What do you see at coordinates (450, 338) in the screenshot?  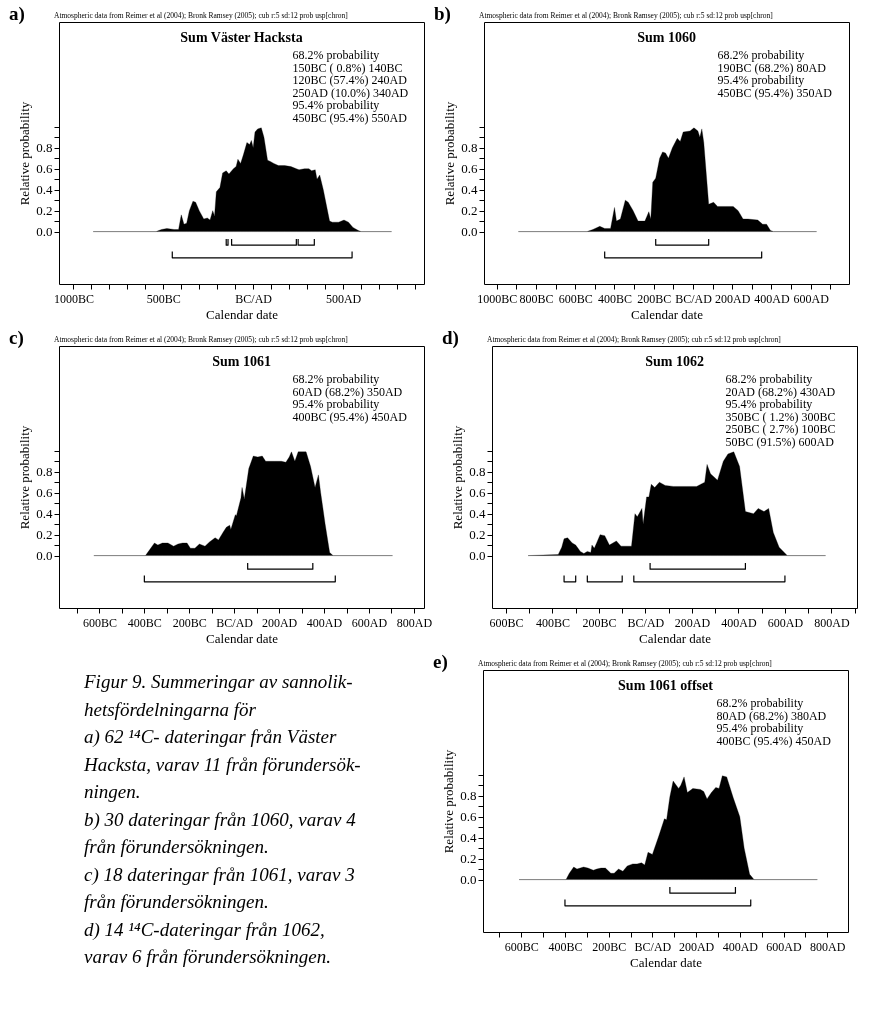 I see `text: d)` at bounding box center [450, 338].